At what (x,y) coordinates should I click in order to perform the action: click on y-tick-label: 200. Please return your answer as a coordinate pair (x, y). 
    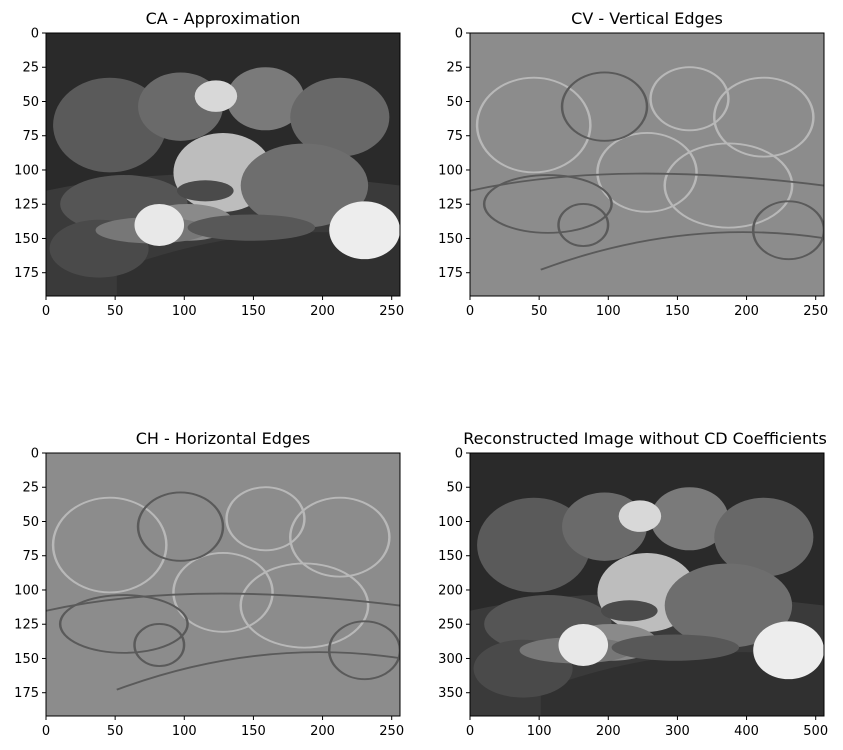
    Looking at the image, I should click on (450, 590).